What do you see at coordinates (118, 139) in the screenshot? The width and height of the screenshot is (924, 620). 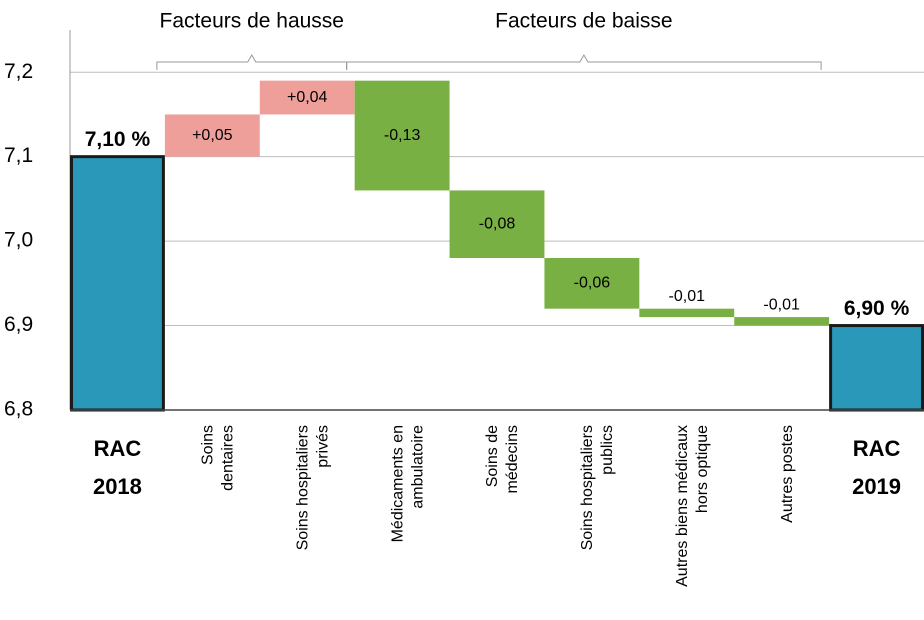 I see `value-label: 7,10 %` at bounding box center [118, 139].